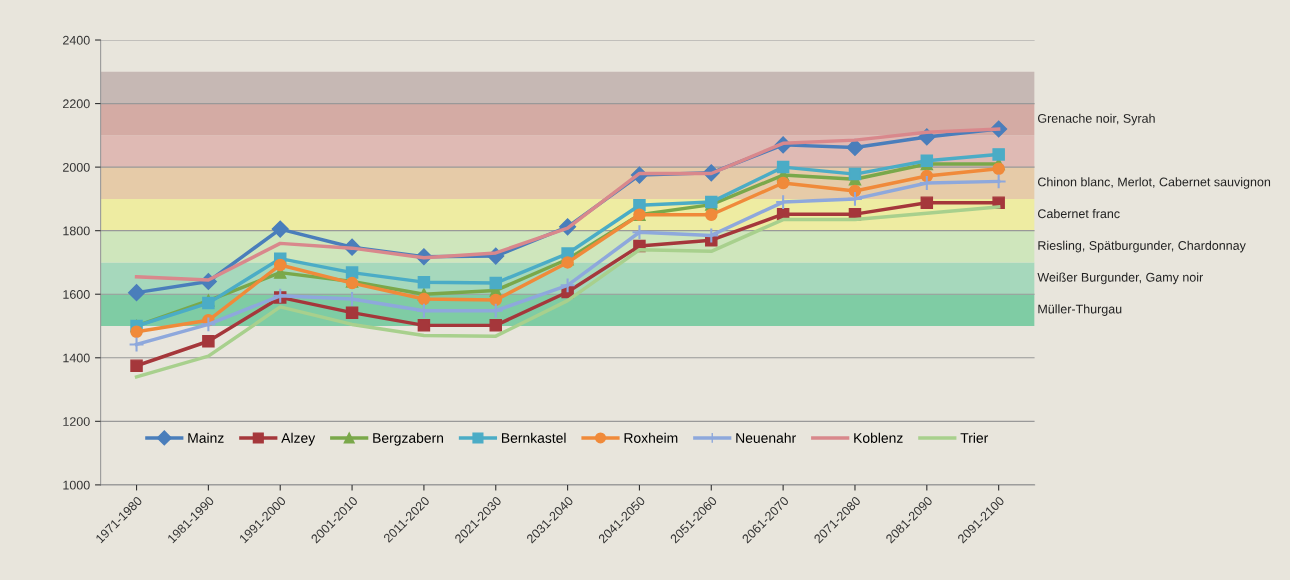 This screenshot has height=580, width=1290. What do you see at coordinates (878, 437) in the screenshot?
I see `legend-label: Koblenz` at bounding box center [878, 437].